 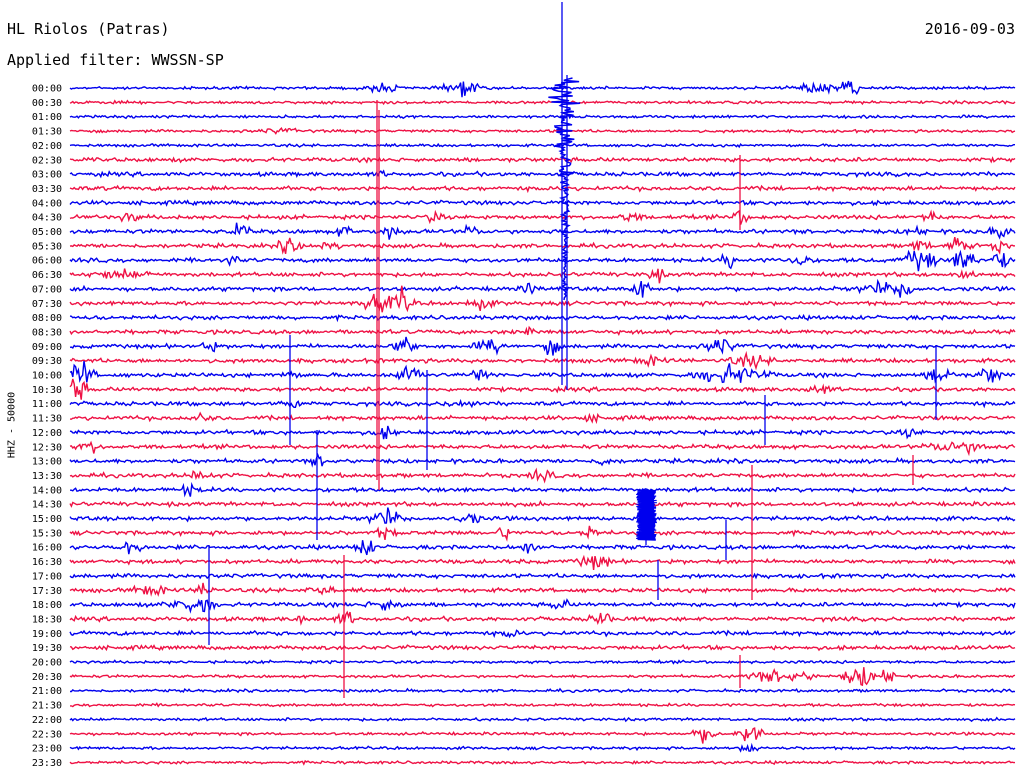 I want to click on time-label-1100: 11:00, so click(x=47, y=404).